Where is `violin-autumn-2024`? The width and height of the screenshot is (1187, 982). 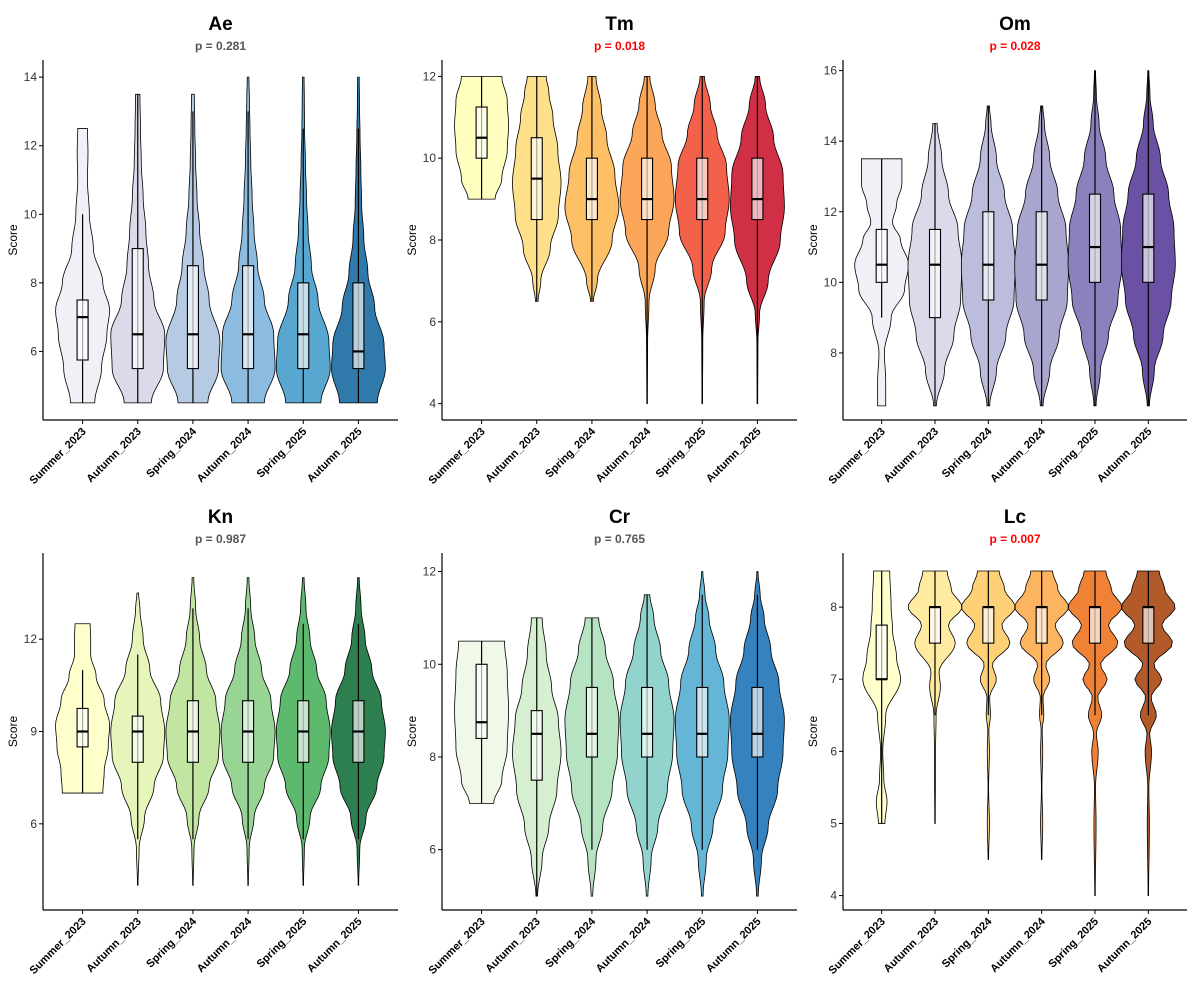 violin-autumn-2024 is located at coordinates (1041, 715).